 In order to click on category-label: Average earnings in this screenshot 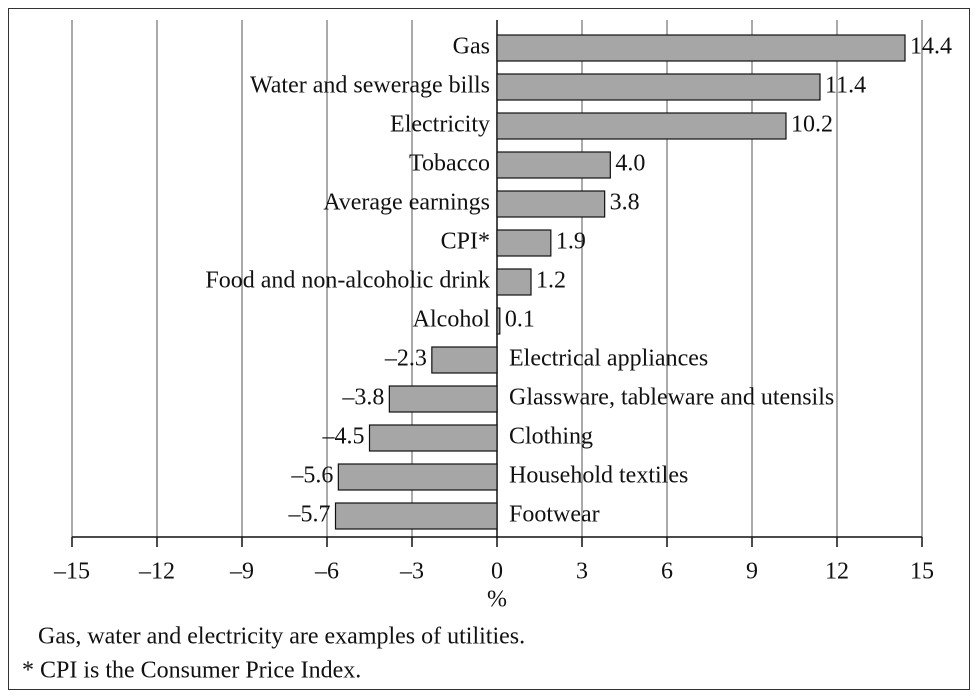, I will do `click(406, 203)`.